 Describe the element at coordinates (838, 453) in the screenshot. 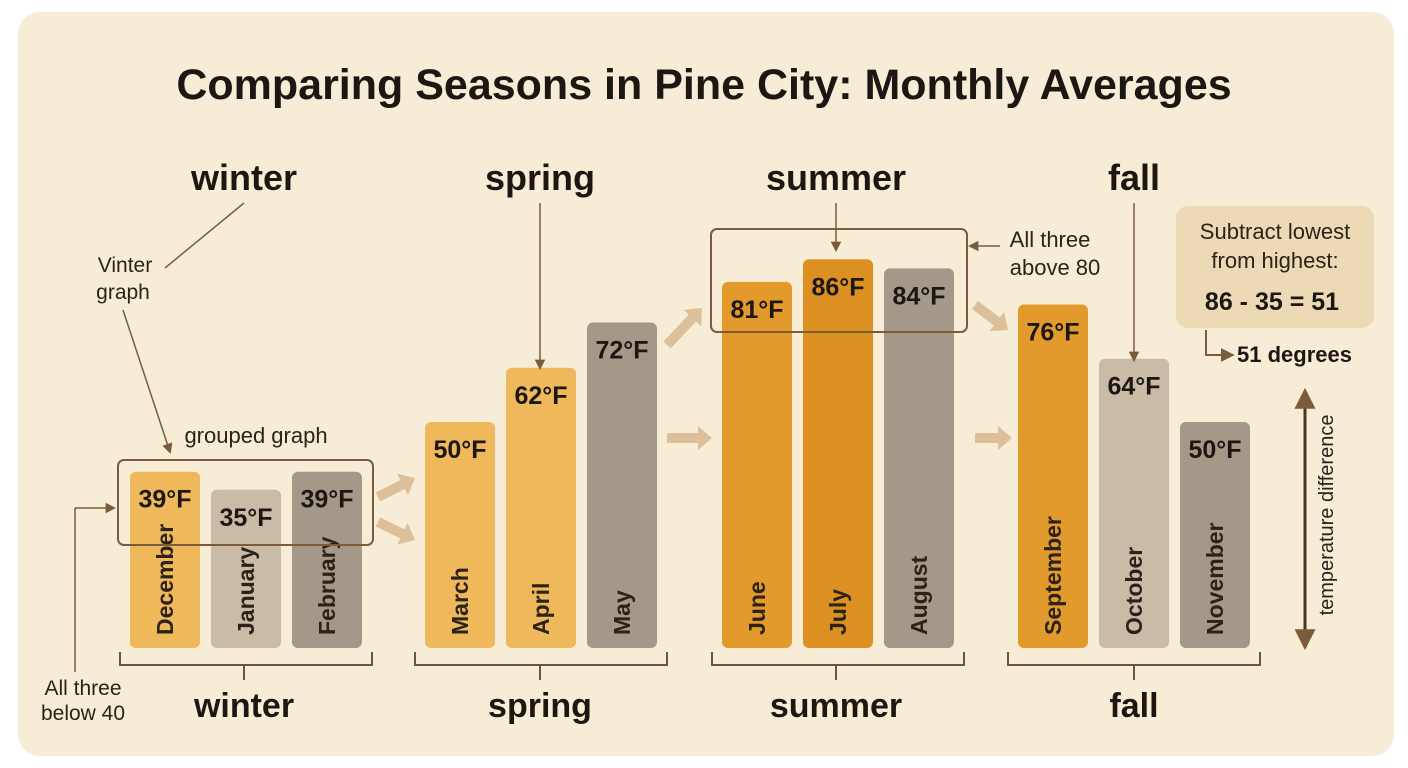

I see `bar-july` at that location.